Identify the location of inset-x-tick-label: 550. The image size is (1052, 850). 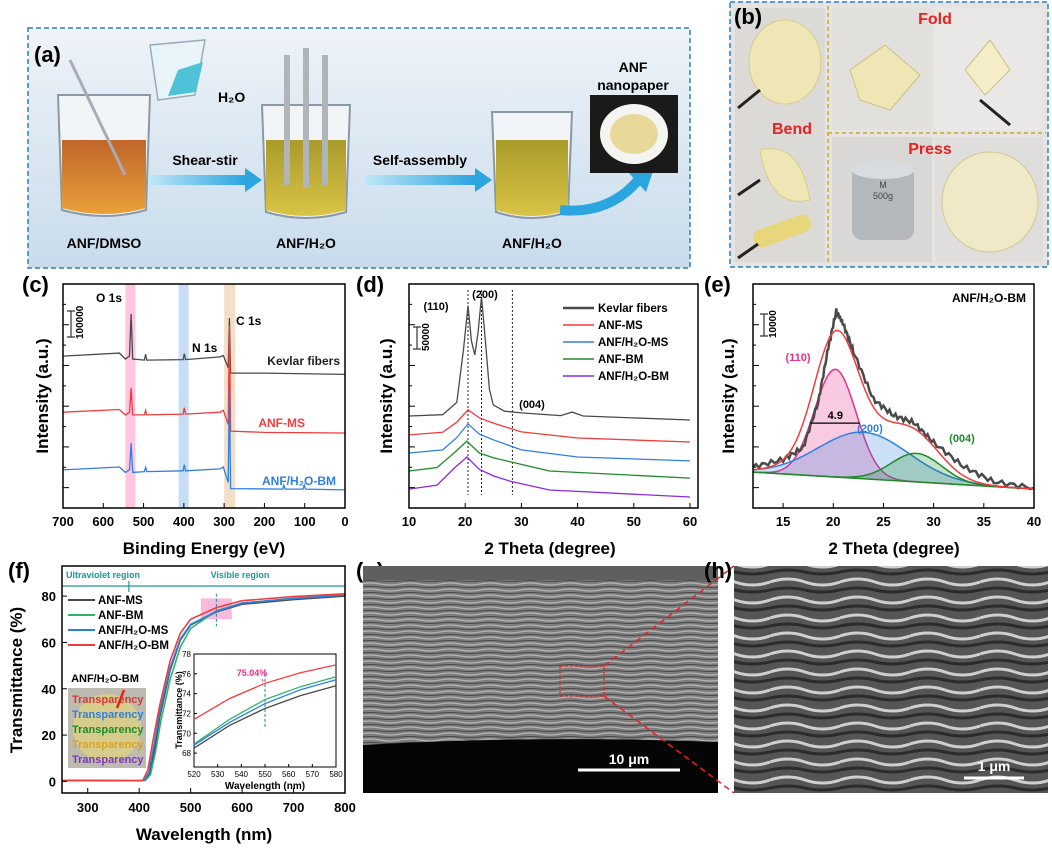
(265, 774).